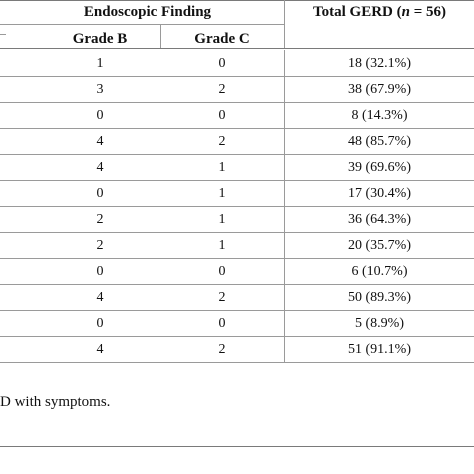 Image resolution: width=474 pixels, height=474 pixels. I want to click on cell-total-gerd: 6 (10.7%), so click(379, 271).